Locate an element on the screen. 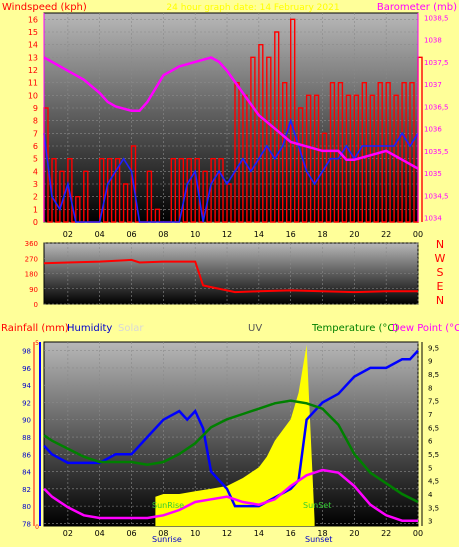  bot-x-tick-label: 00 is located at coordinates (418, 533).